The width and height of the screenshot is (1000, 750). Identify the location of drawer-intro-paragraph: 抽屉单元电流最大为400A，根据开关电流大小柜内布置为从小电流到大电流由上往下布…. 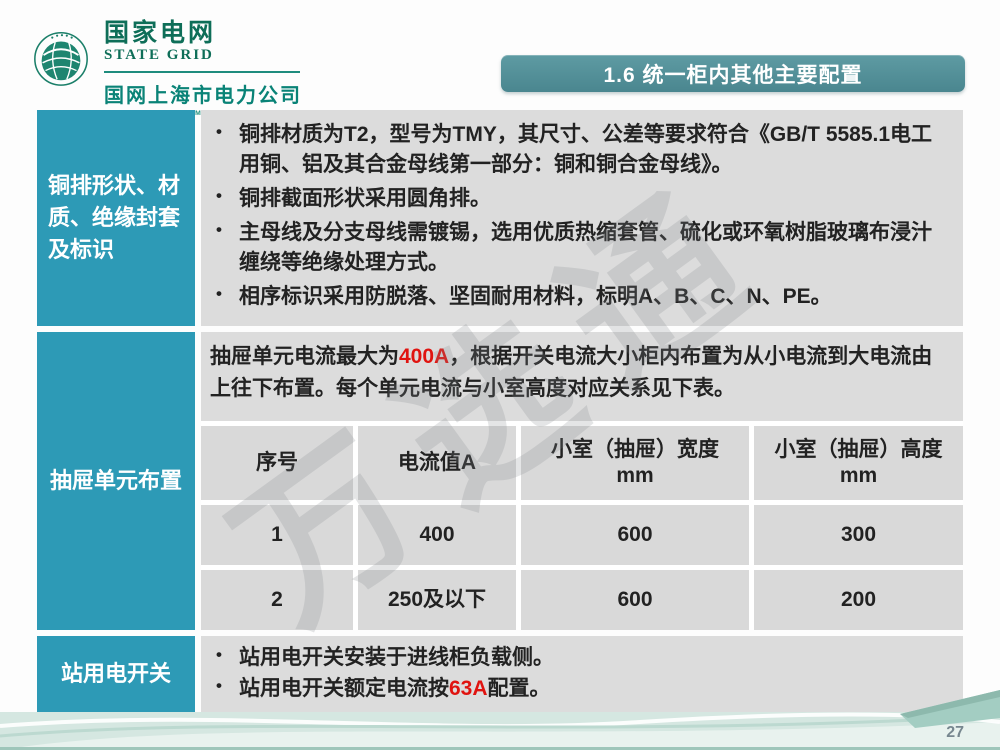
(582, 376).